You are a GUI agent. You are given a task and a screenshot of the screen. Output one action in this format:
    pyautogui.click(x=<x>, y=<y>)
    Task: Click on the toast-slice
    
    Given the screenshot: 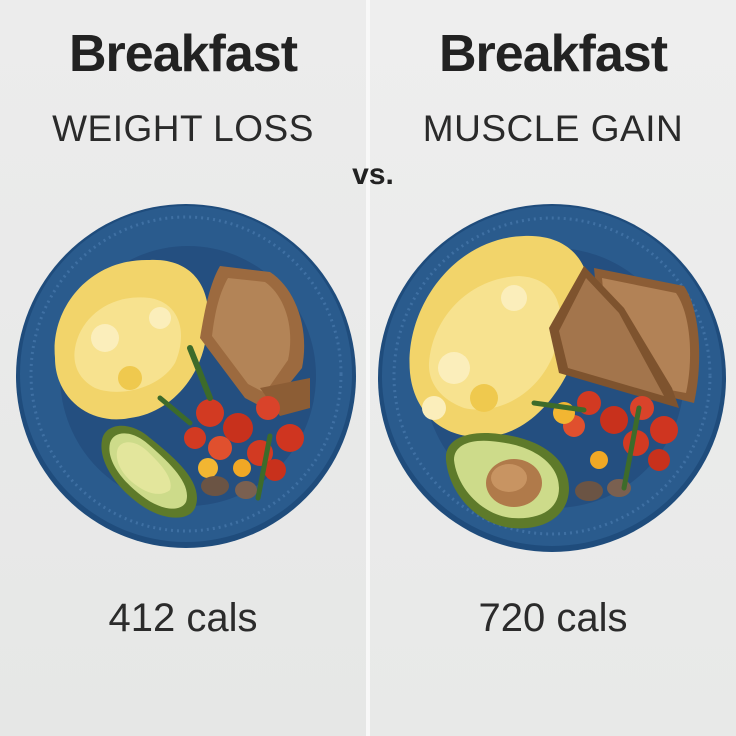 What is the action you would take?
    pyautogui.click(x=255, y=341)
    